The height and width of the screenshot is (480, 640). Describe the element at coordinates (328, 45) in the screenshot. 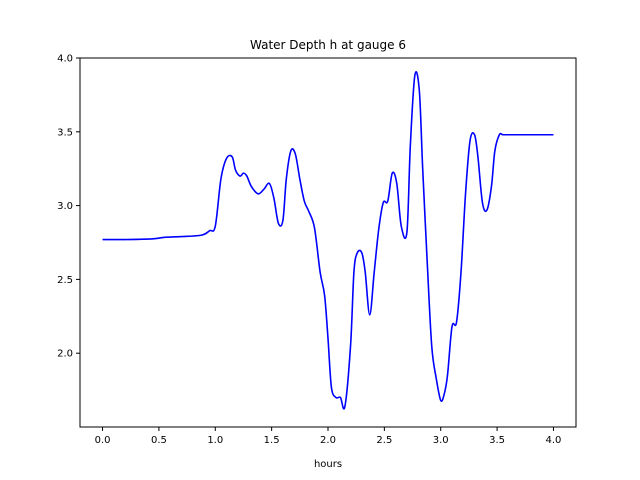

I see `chart-title: Water Depth h at gauge 6` at that location.